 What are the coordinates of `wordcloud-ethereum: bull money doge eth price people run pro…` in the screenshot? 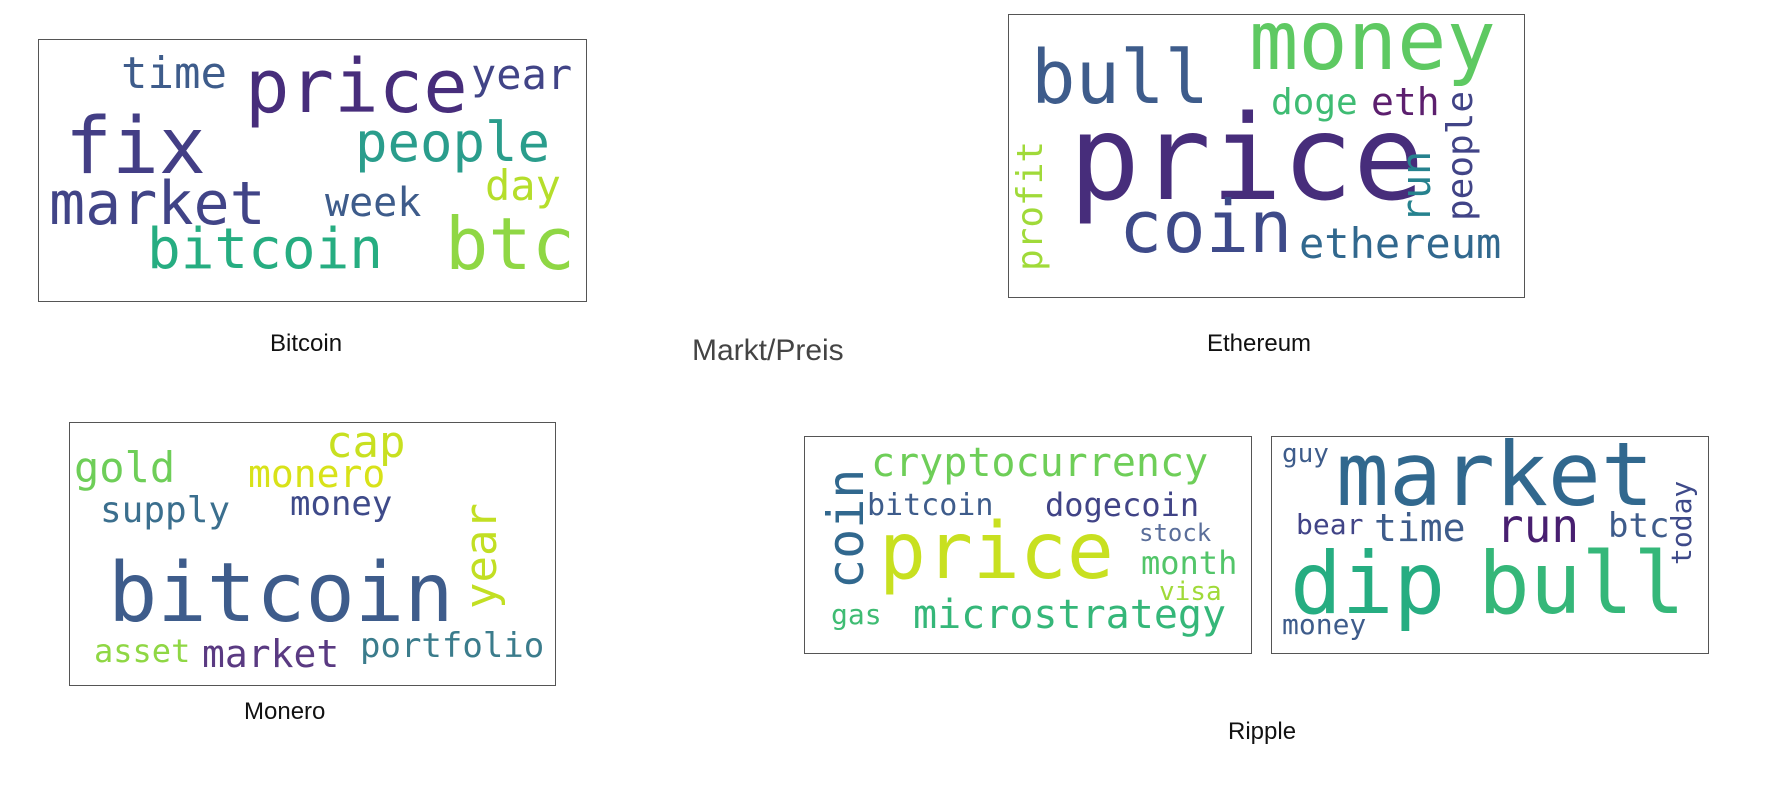 It's located at (1266, 156).